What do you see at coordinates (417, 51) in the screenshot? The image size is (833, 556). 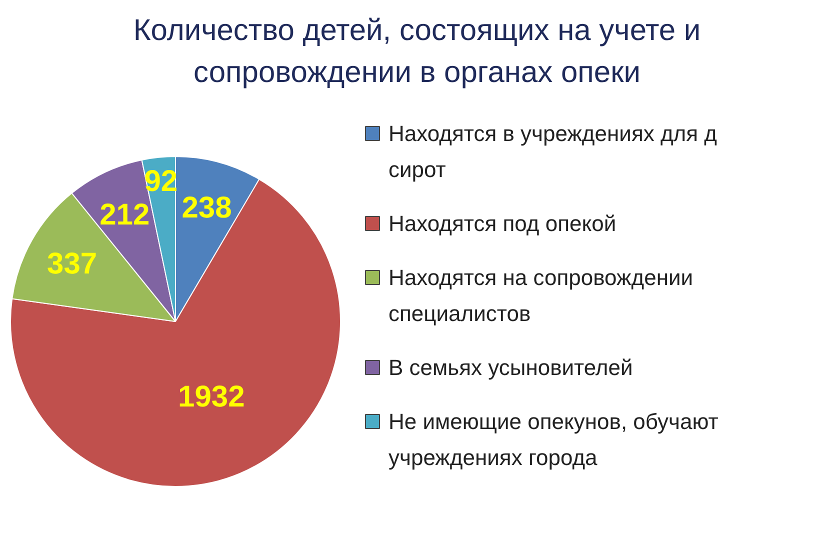 I see `chart-title: Количество детей, состоящих на учете и сопровождении в органах опеки` at bounding box center [417, 51].